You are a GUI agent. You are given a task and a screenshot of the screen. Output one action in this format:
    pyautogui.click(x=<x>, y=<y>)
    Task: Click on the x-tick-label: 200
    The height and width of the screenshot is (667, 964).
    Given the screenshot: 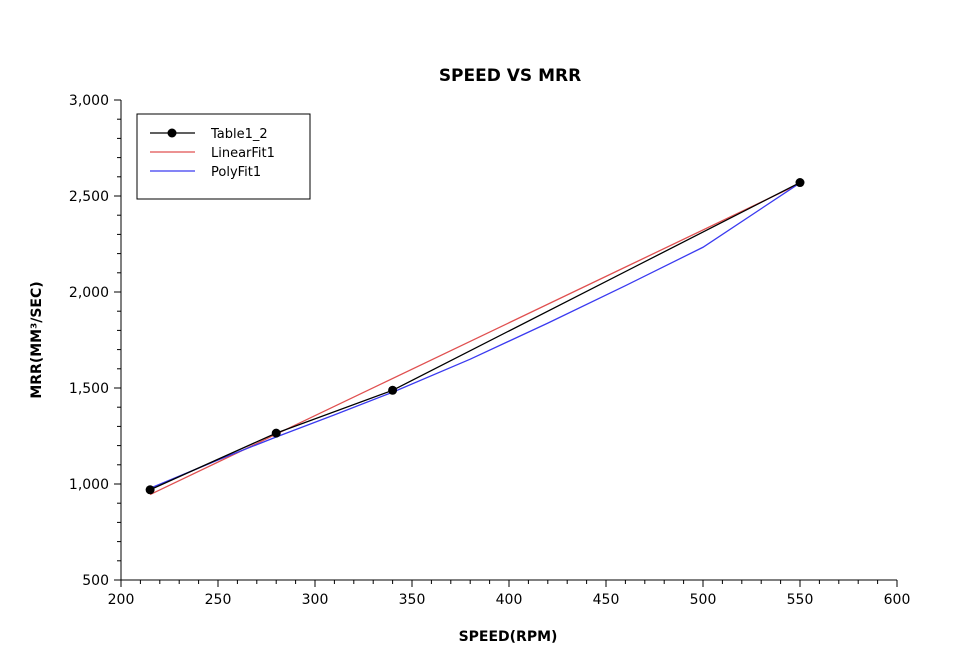 What is the action you would take?
    pyautogui.click(x=121, y=600)
    